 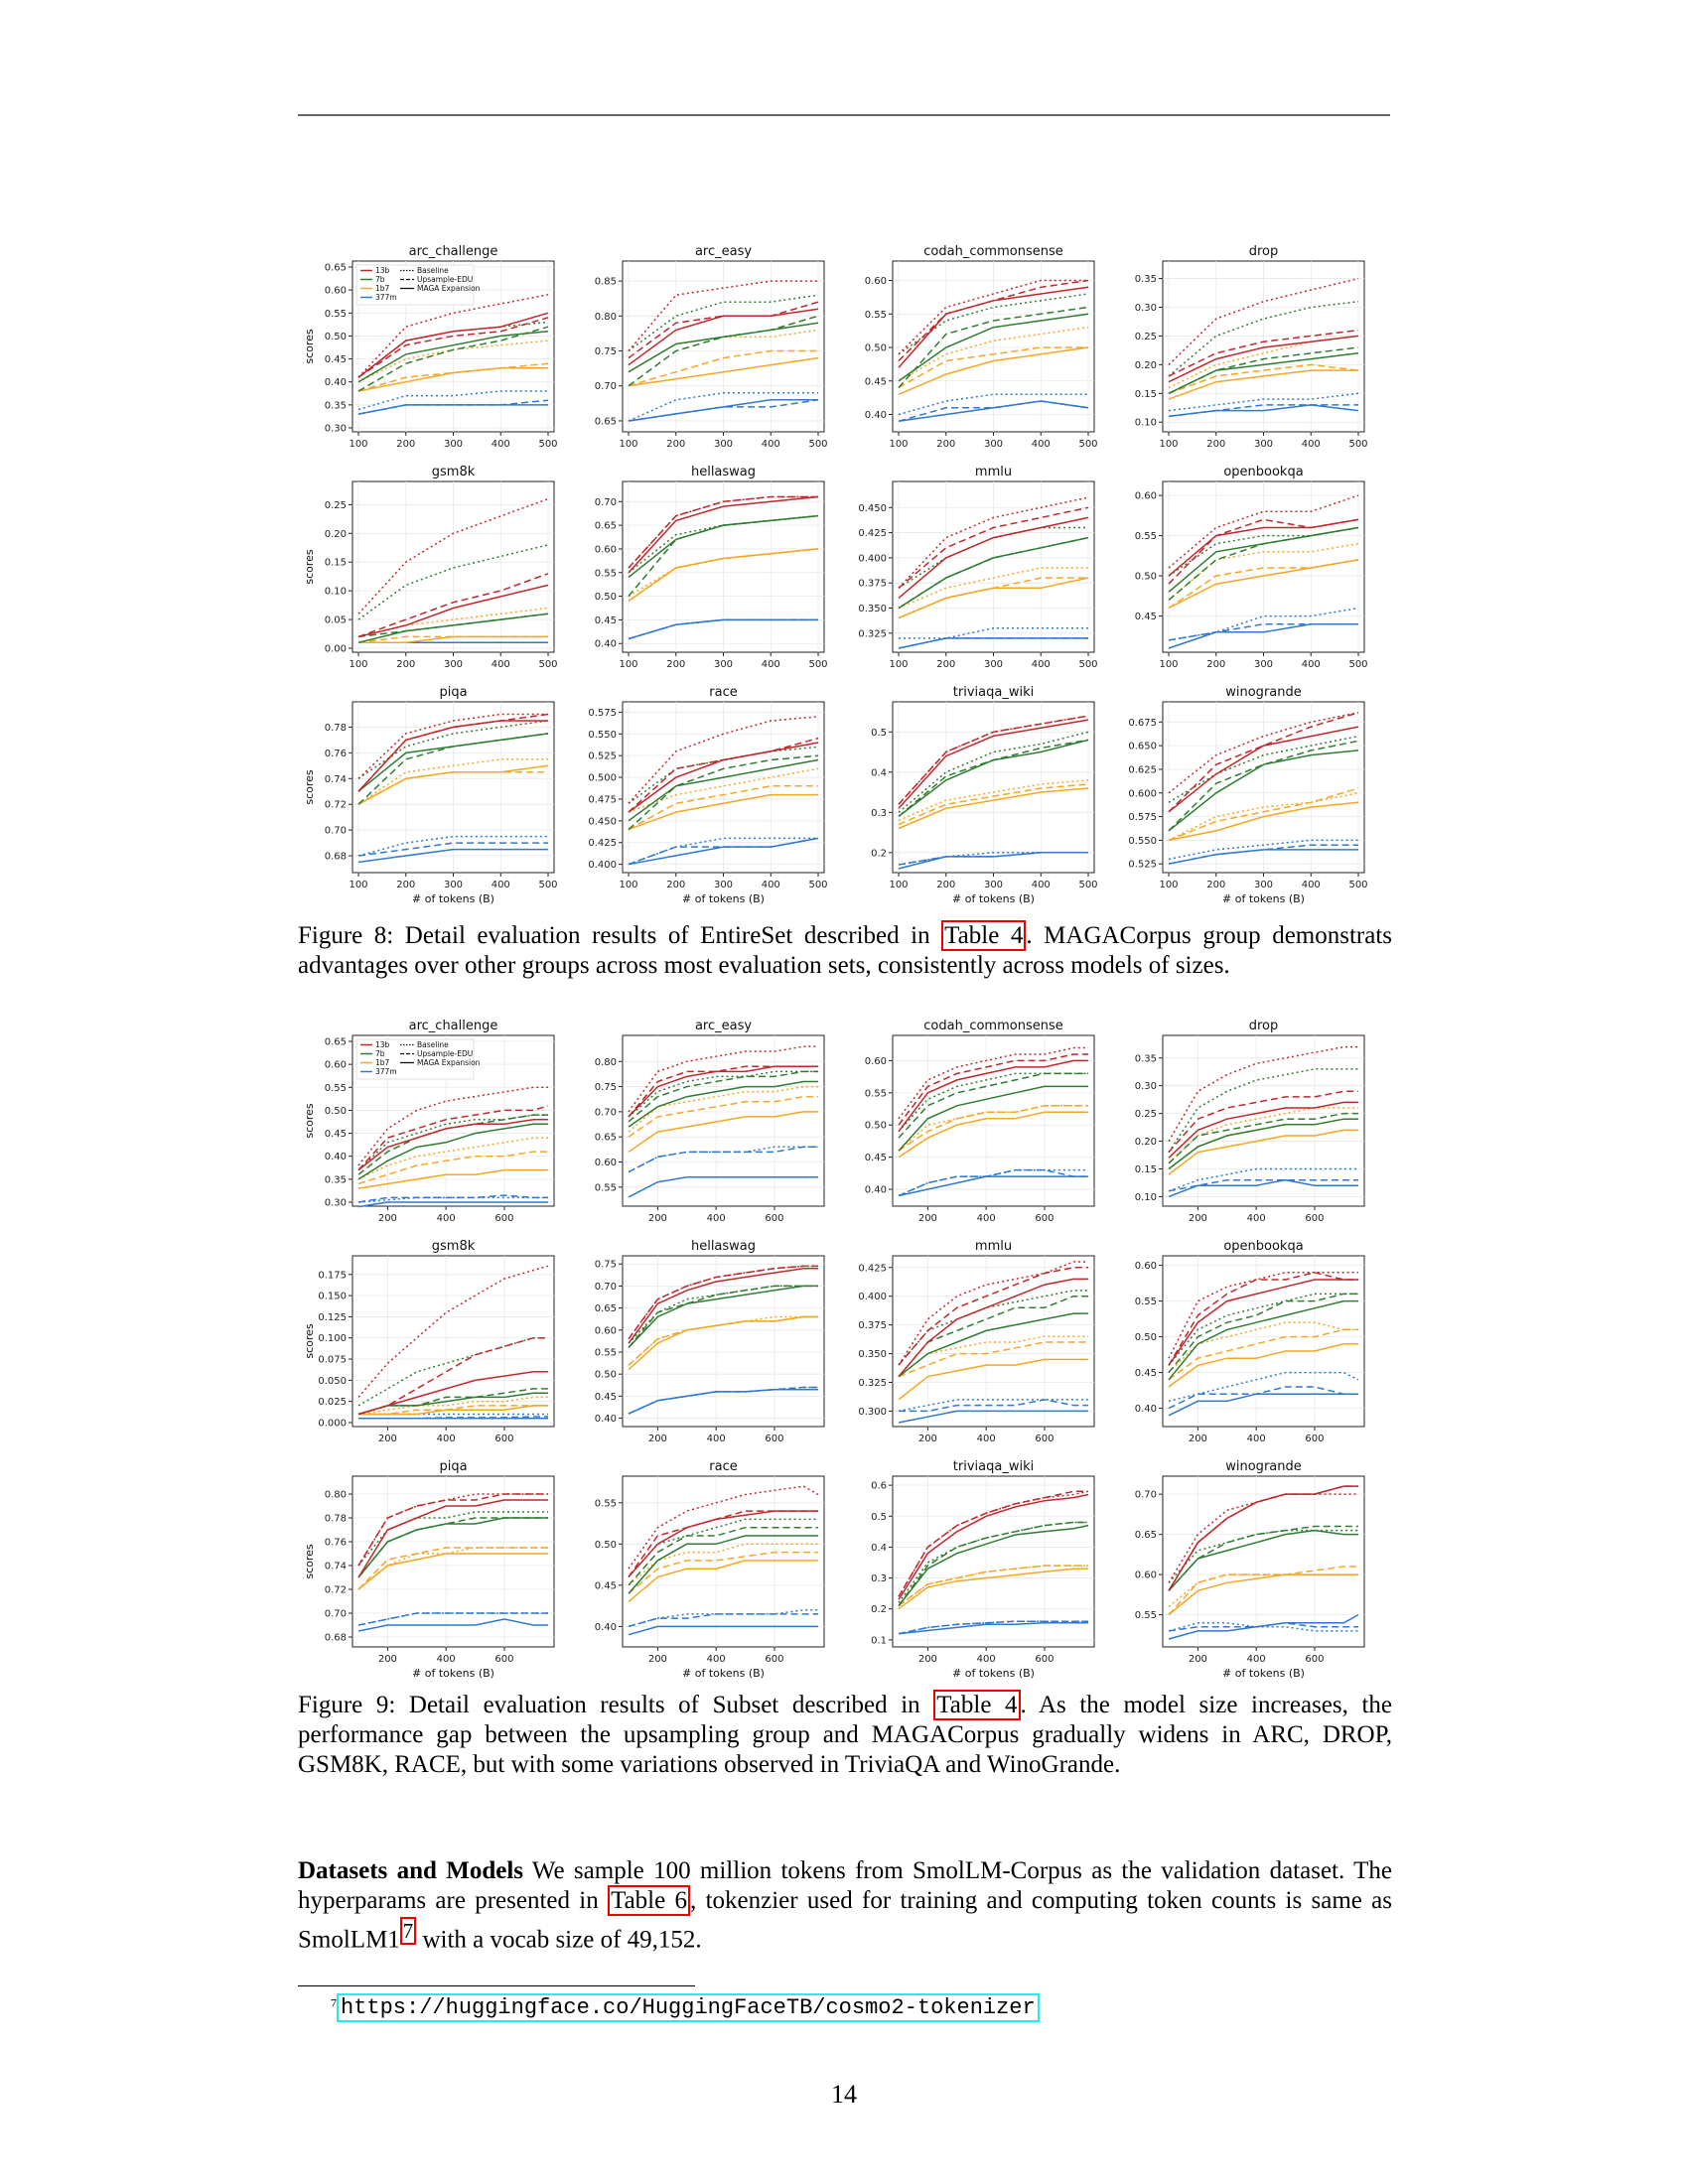 What do you see at coordinates (336, 728) in the screenshot?
I see `y-tick-label: 0.78` at bounding box center [336, 728].